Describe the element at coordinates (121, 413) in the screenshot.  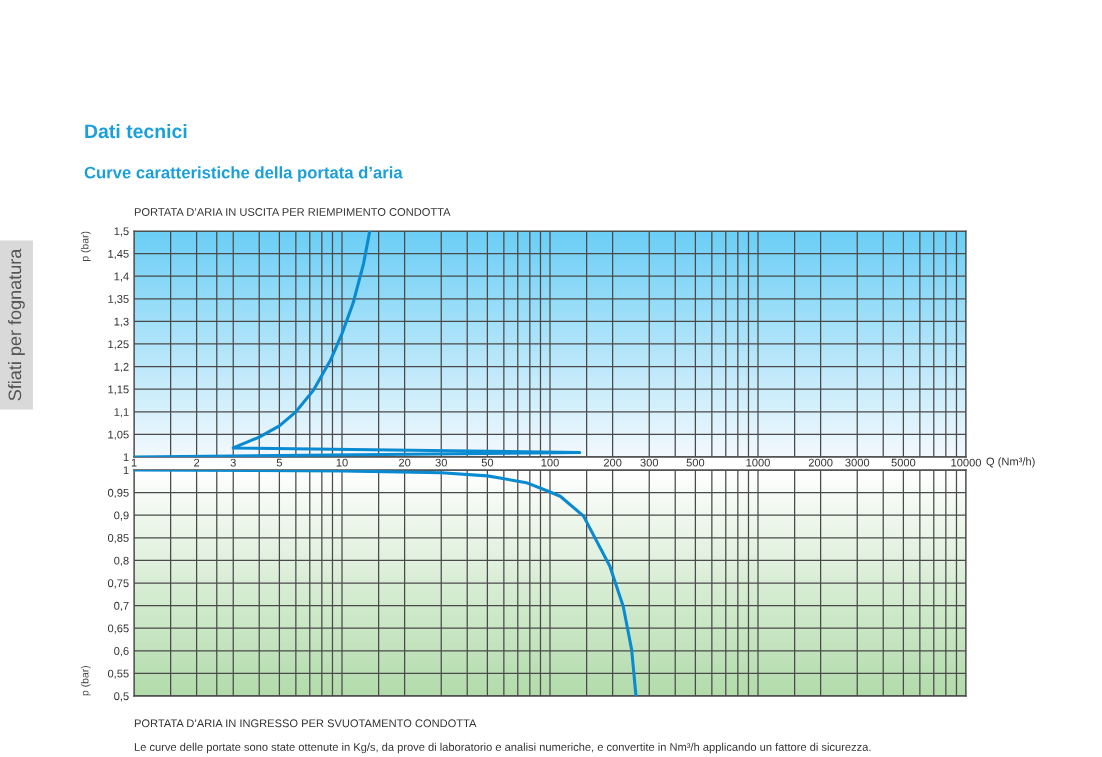
I see `y-tick-label: 1,1` at that location.